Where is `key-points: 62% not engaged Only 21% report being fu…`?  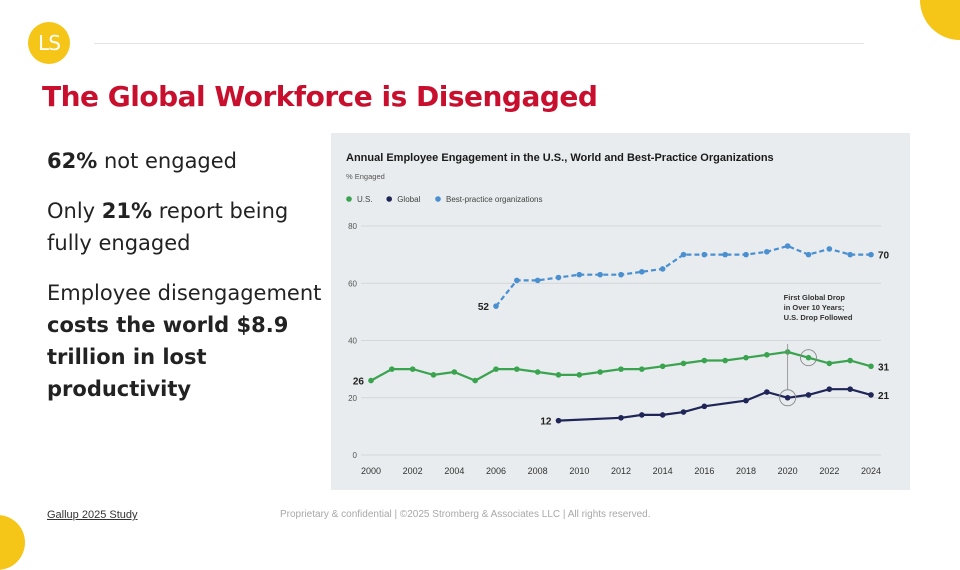
key-points: 62% not engaged Only 21% report being fu… is located at coordinates (184, 284).